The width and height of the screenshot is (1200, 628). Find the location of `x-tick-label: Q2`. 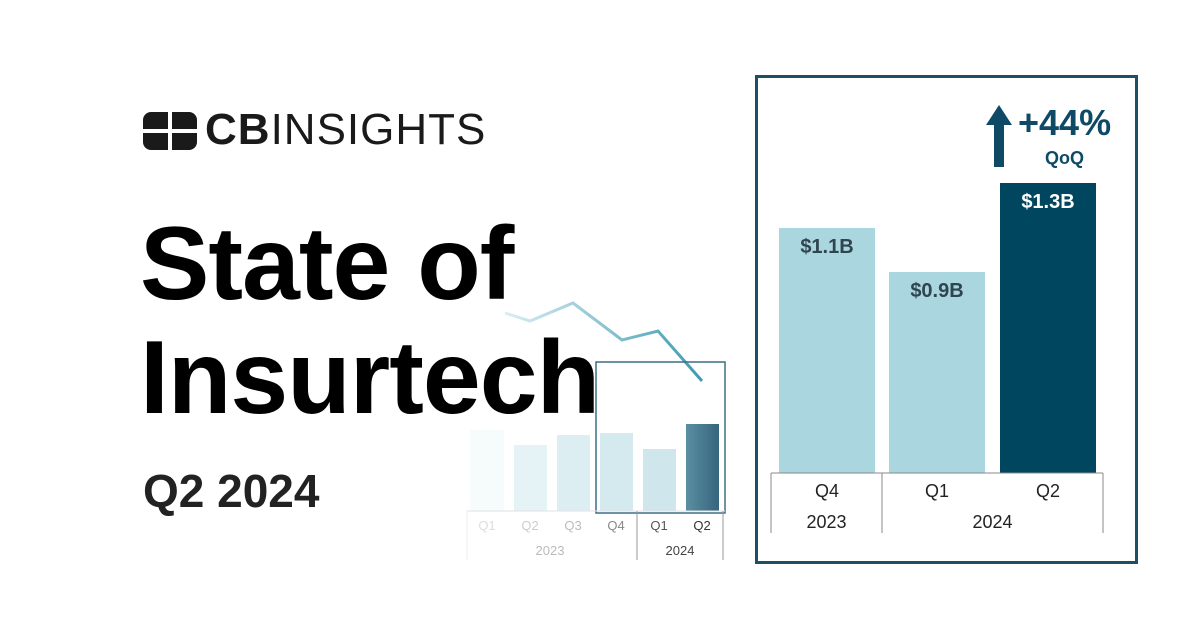

x-tick-label: Q2 is located at coordinates (1047, 491).